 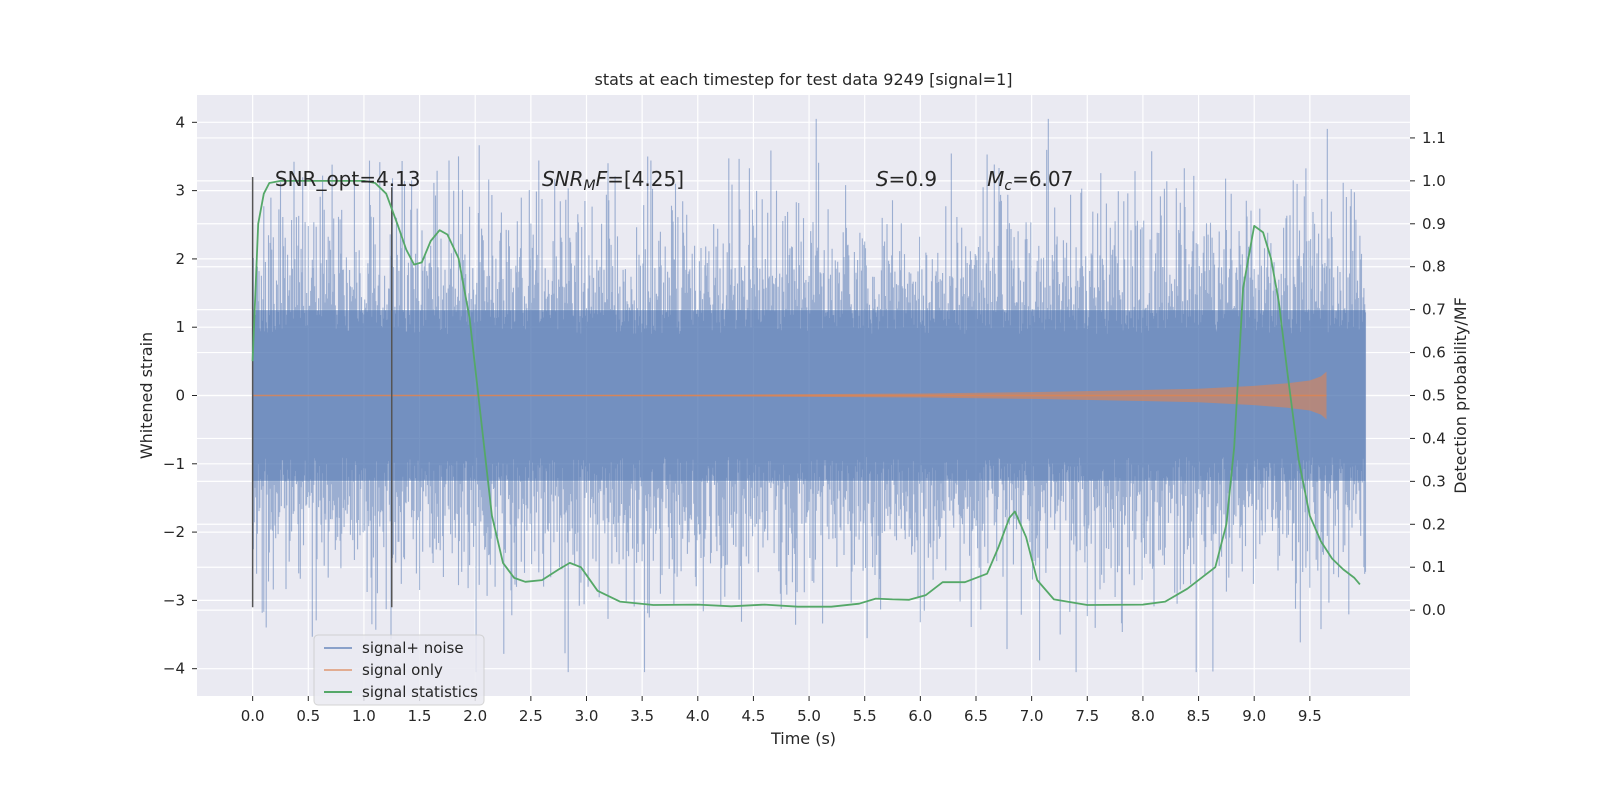 I want to click on y-right-tick-label: 0.2, so click(x=1434, y=524).